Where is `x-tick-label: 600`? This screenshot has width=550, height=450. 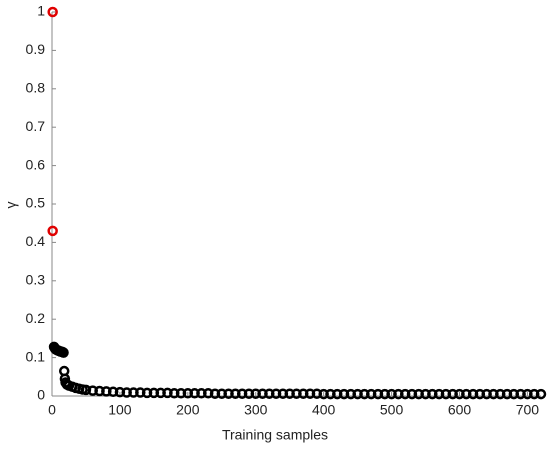
x-tick-label: 600 is located at coordinates (460, 410).